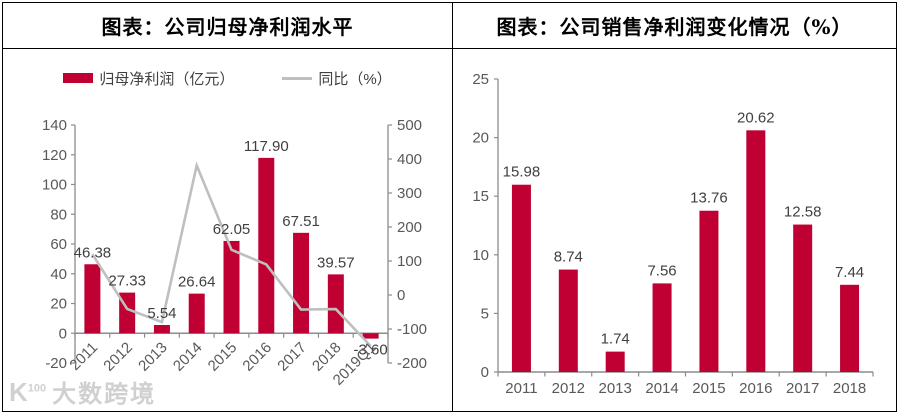  I want to click on bar-data-label: 27.33, so click(127, 281).